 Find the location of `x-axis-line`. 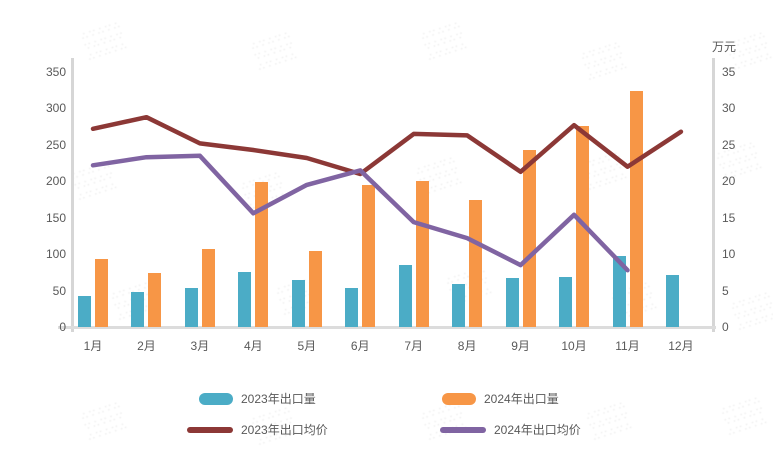

x-axis-line is located at coordinates (387, 327).